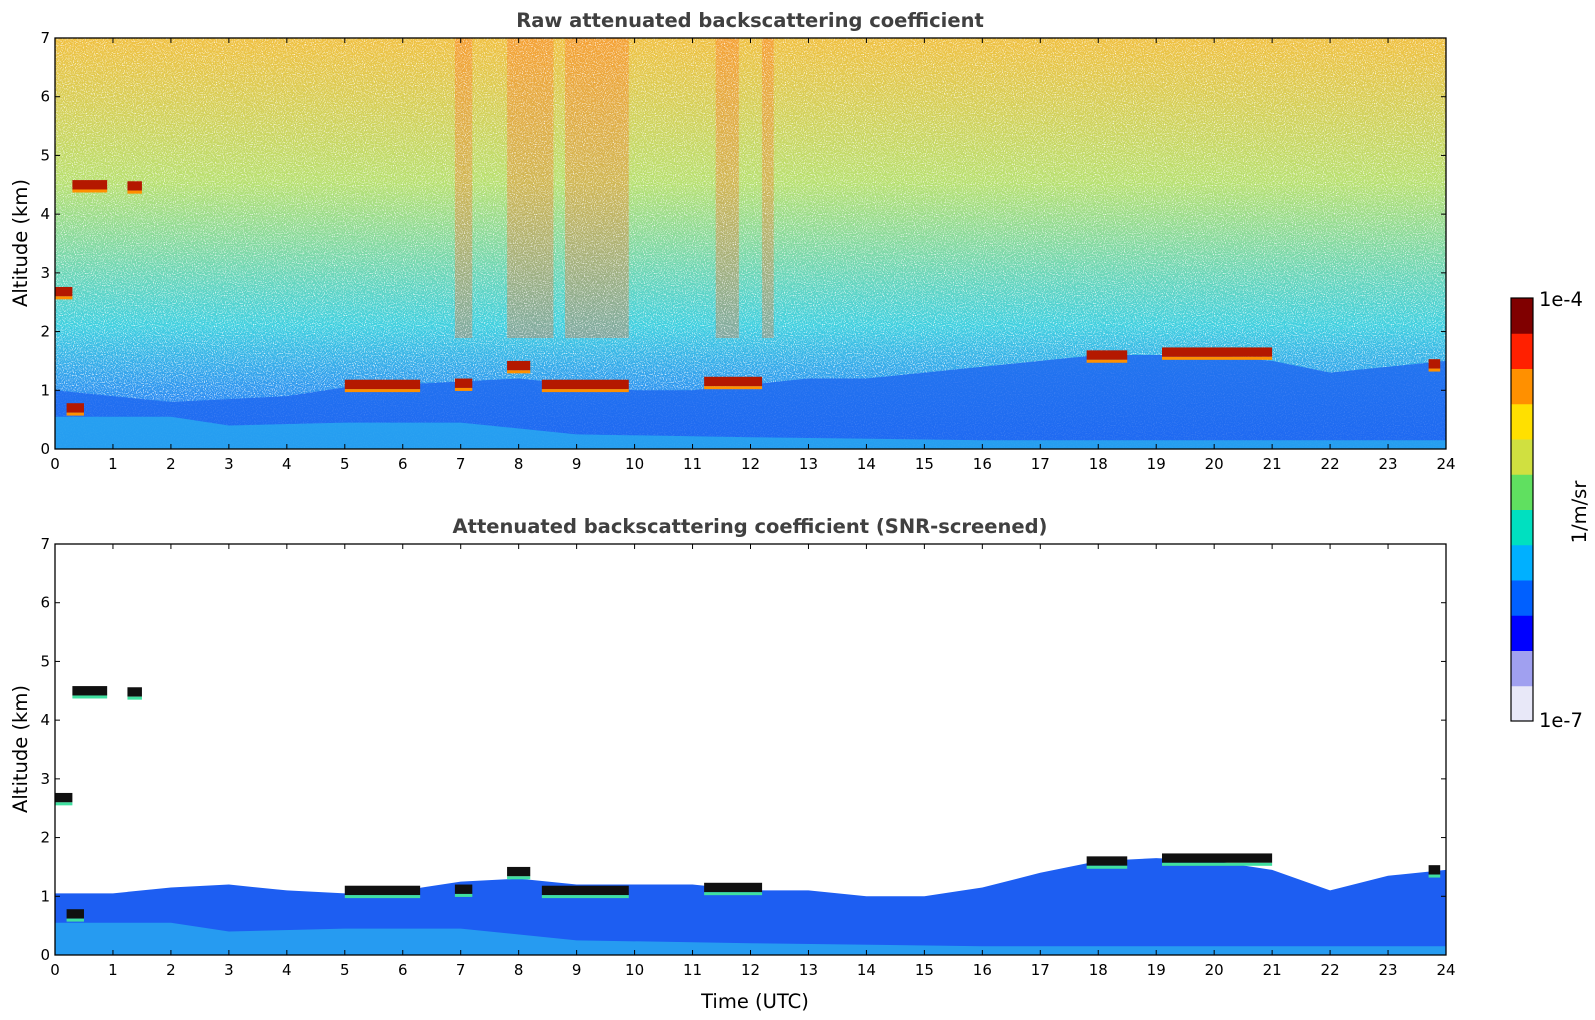 The height and width of the screenshot is (1020, 1595). What do you see at coordinates (1579, 512) in the screenshot?
I see `colorbar-unit-label: 1/m/sr` at bounding box center [1579, 512].